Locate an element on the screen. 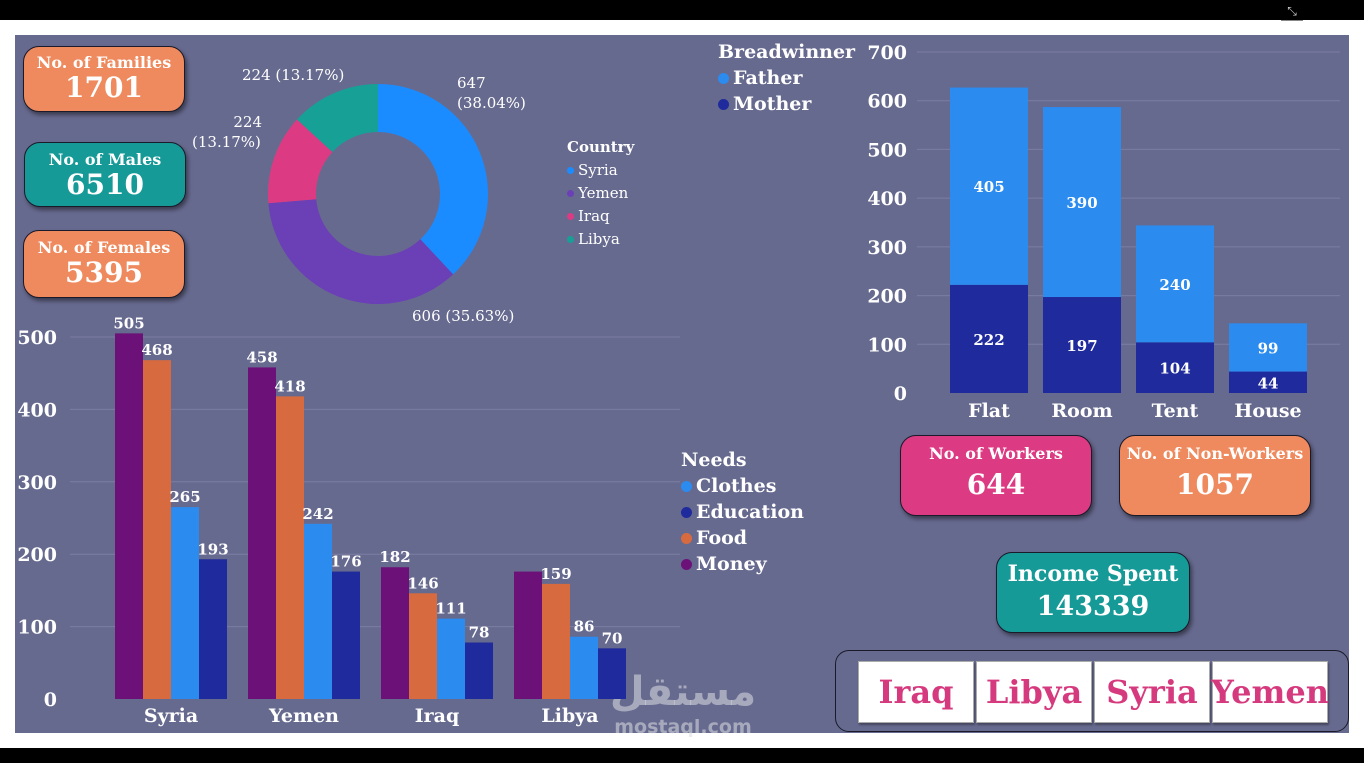 Image resolution: width=1364 pixels, height=763 pixels. needs-xtick-yemen: Yemen is located at coordinates (303, 716).